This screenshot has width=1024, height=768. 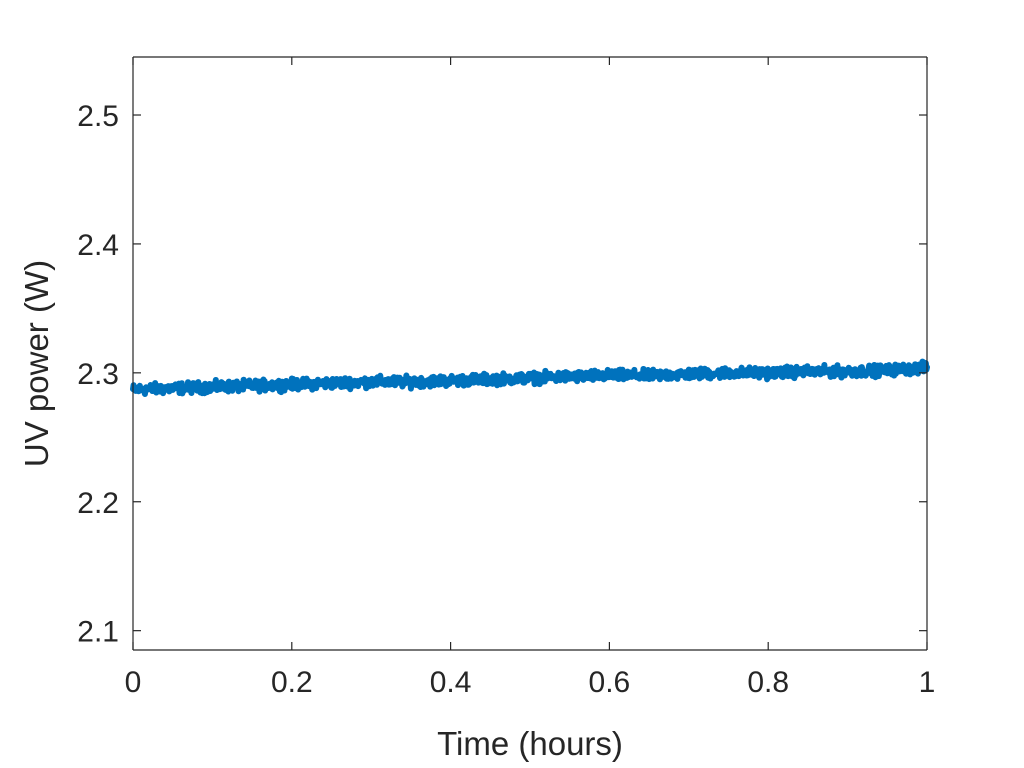 I want to click on y-tick-label: 2.3, so click(x=98, y=374).